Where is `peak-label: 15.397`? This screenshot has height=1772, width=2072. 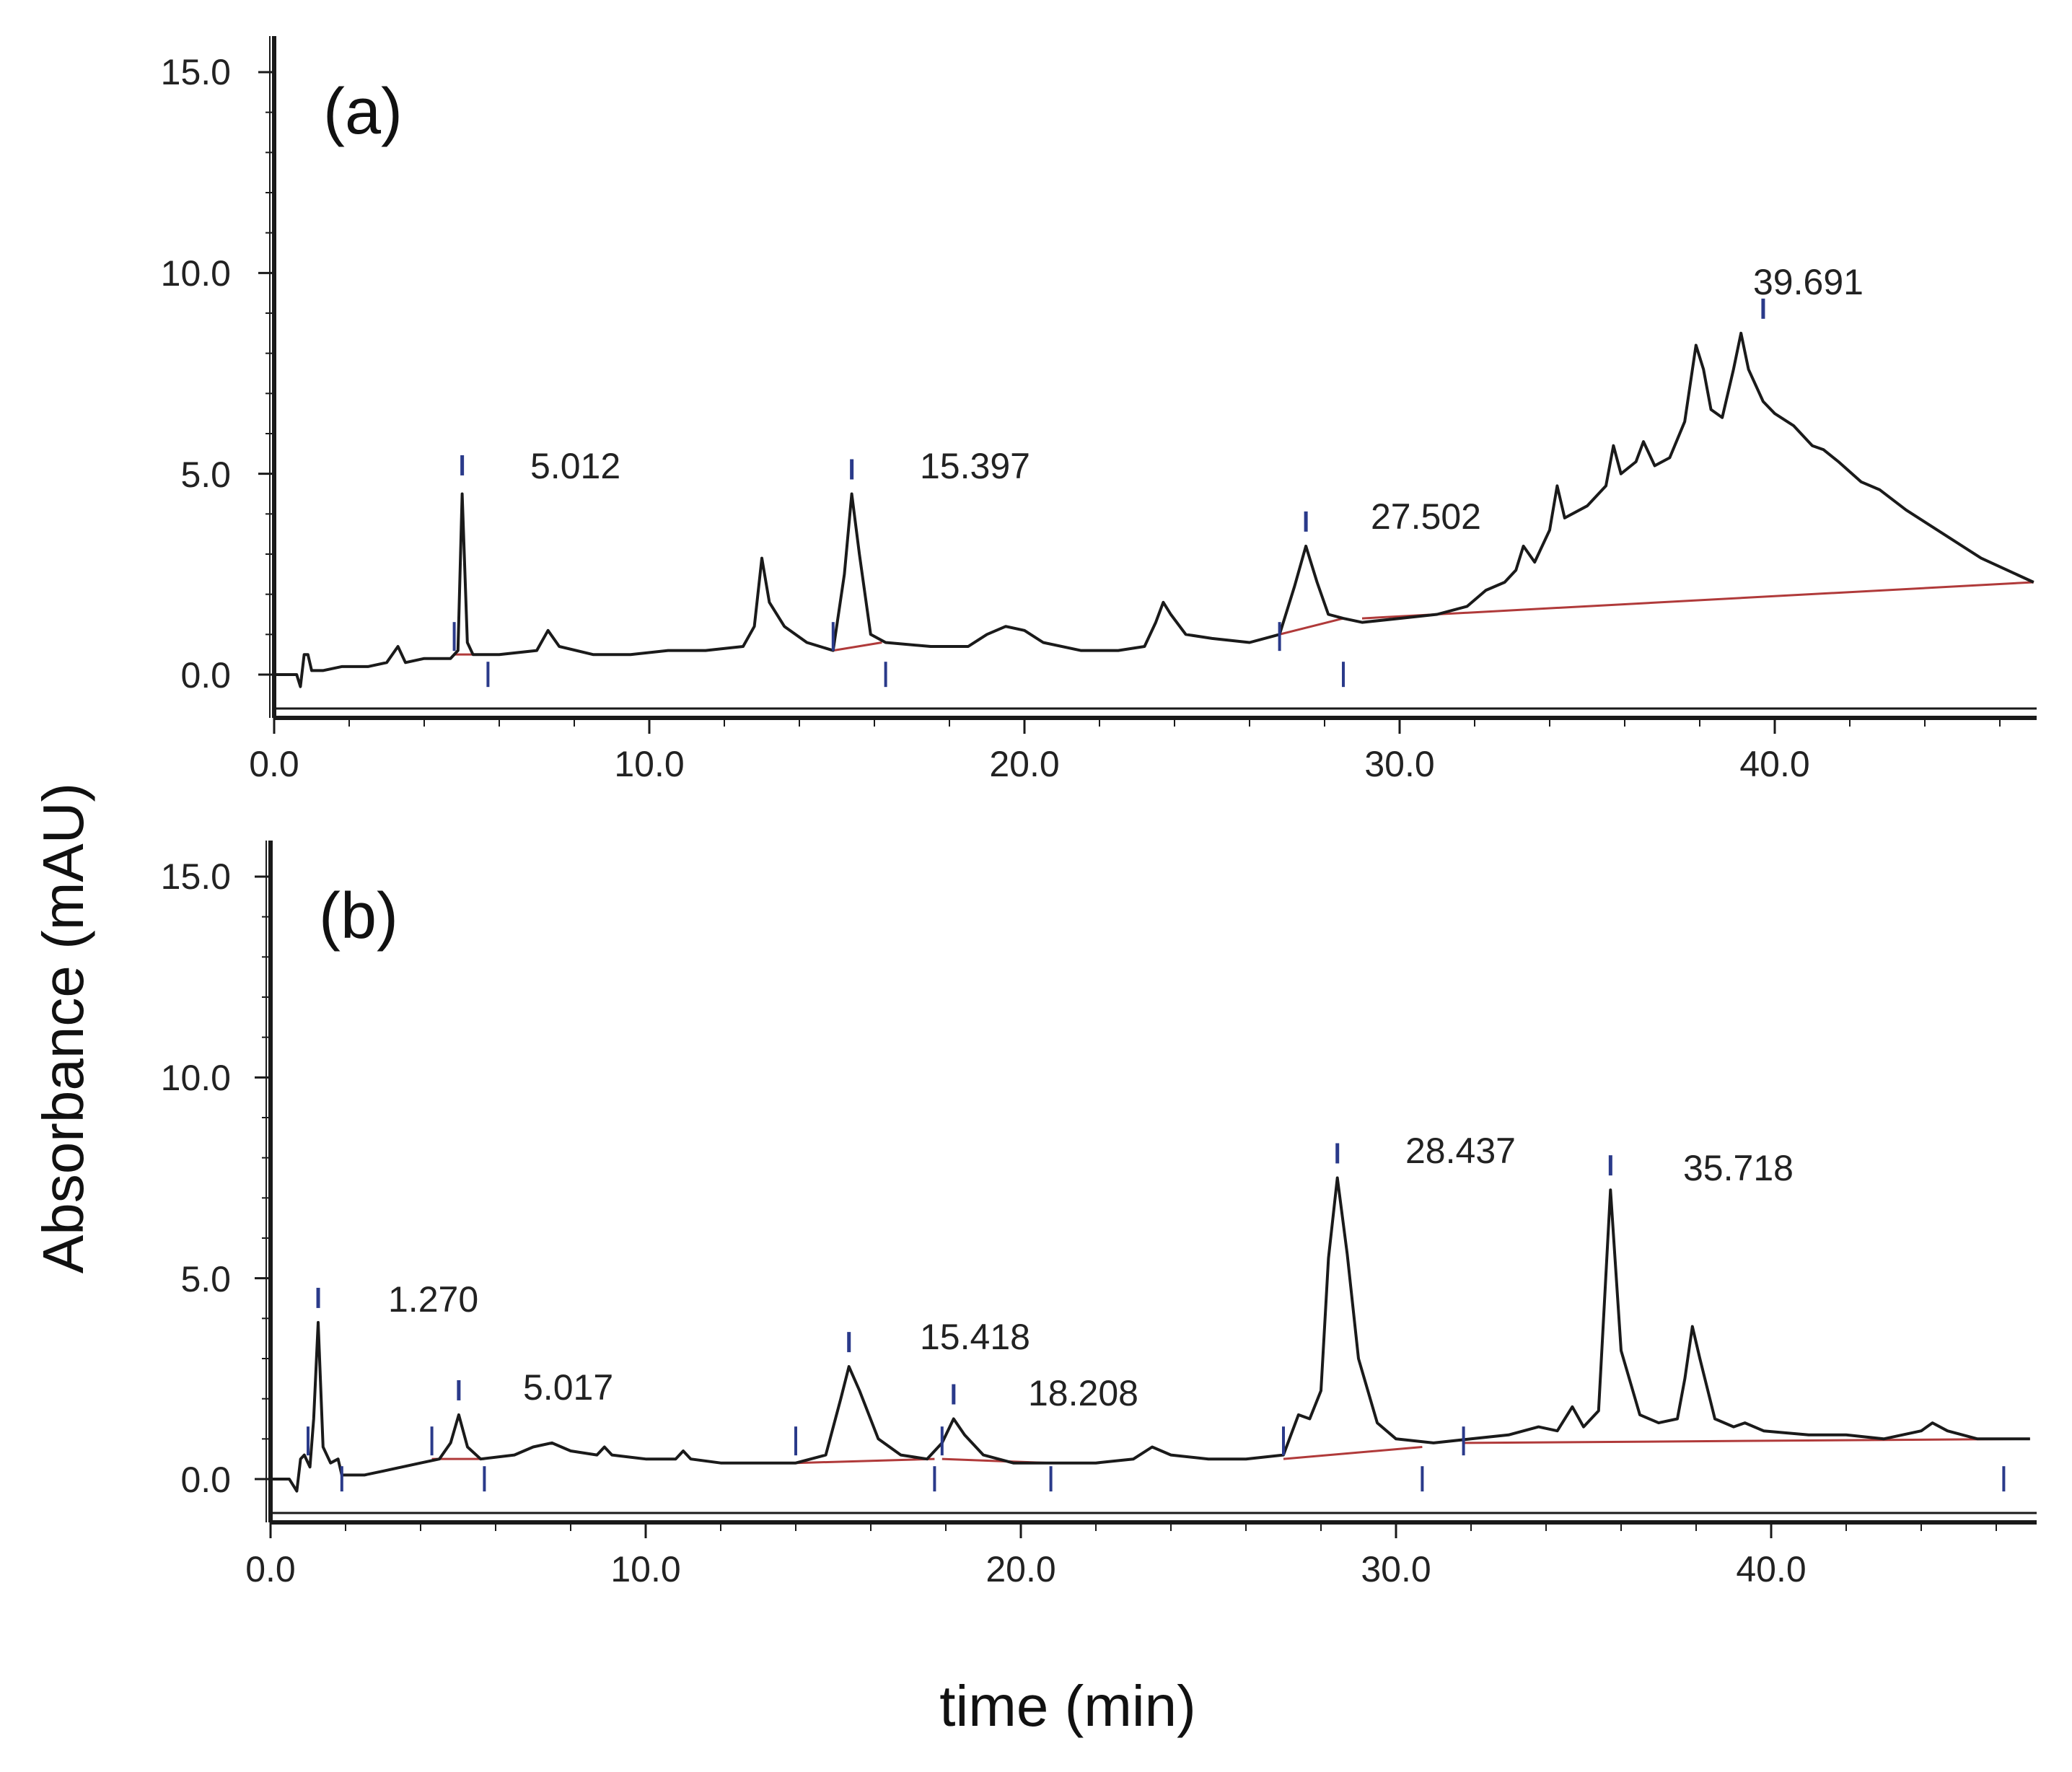
peak-label: 15.397 is located at coordinates (975, 466).